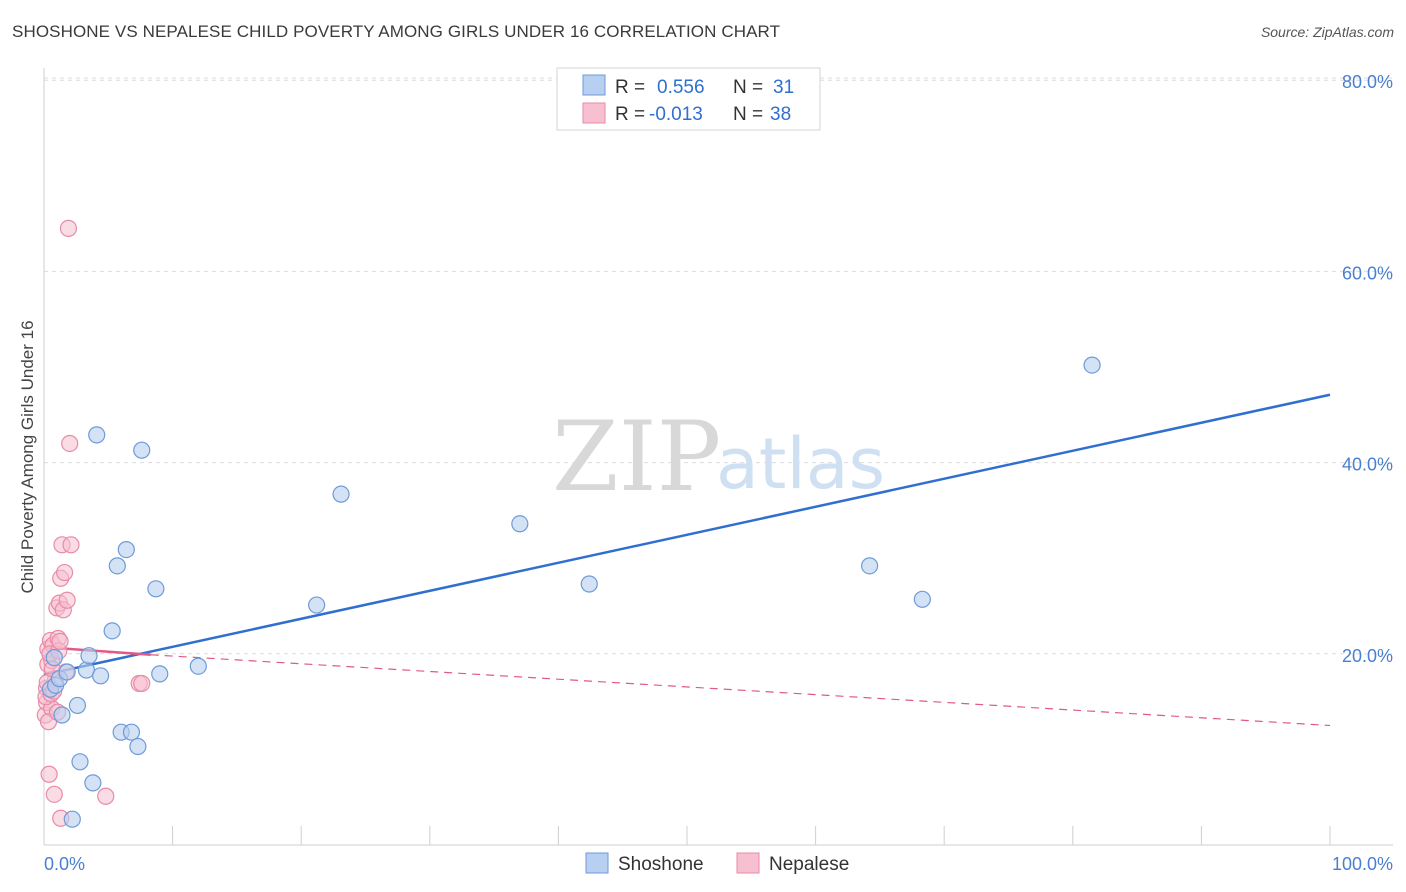  Describe the element at coordinates (630, 87) in the screenshot. I see `legend-r-label-shoshone: R =` at that location.